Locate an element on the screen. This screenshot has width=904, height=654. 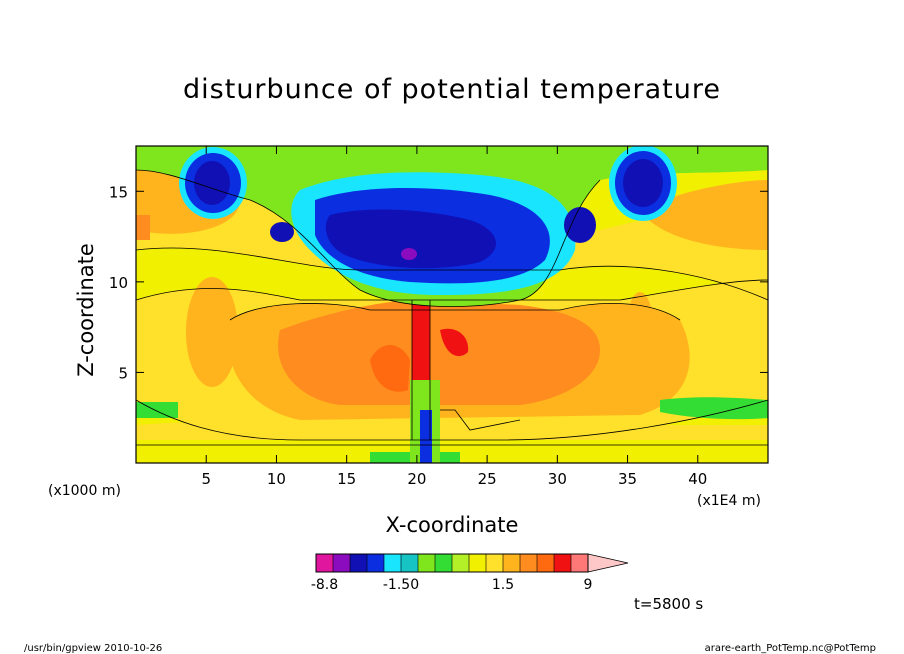
colorbar-frame is located at coordinates (452, 563).